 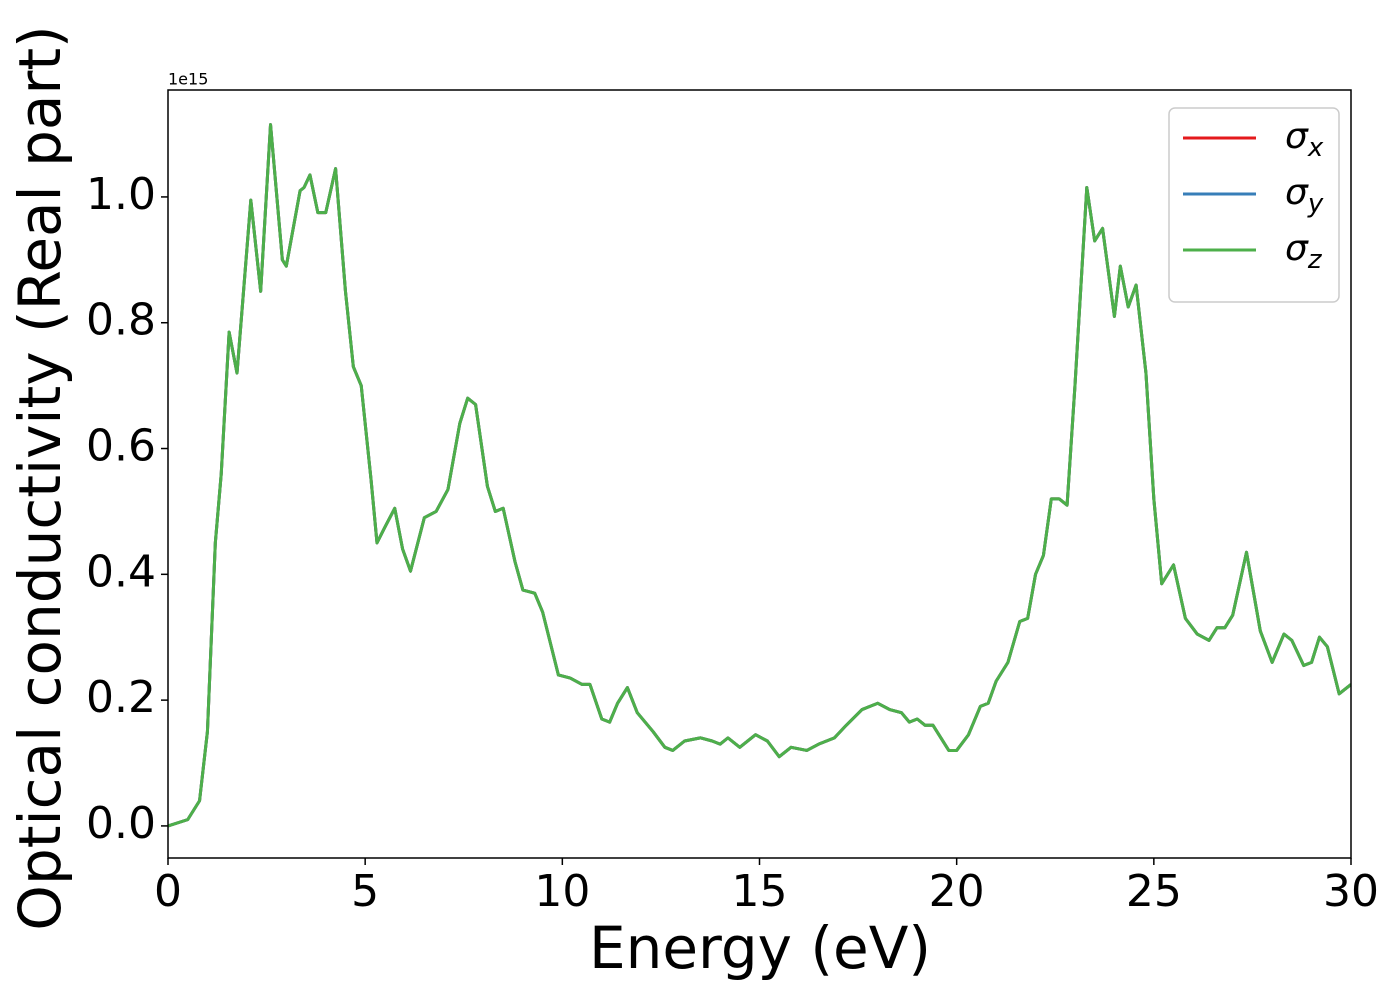 What do you see at coordinates (1351, 891) in the screenshot?
I see `x-tick-label: 30` at bounding box center [1351, 891].